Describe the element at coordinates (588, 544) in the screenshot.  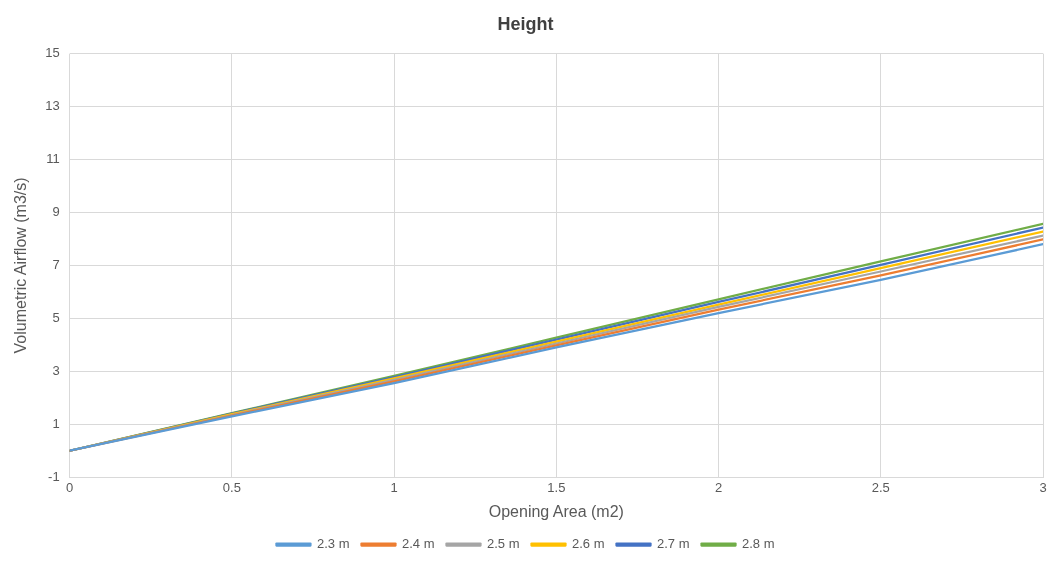
I see `legend-label: 2.6 m` at that location.